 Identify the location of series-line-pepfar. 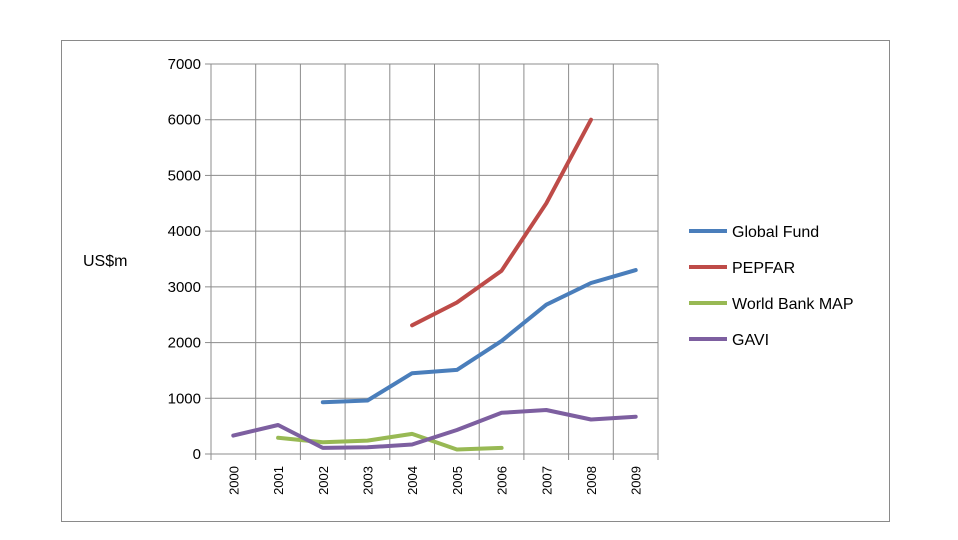
(501, 222).